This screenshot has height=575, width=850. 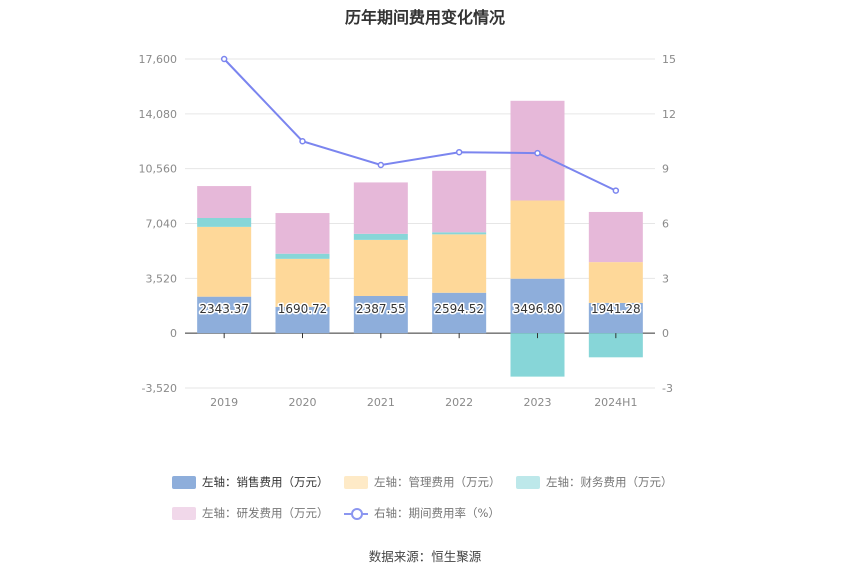 I want to click on data-label-sales: 1690.72, so click(x=303, y=309).